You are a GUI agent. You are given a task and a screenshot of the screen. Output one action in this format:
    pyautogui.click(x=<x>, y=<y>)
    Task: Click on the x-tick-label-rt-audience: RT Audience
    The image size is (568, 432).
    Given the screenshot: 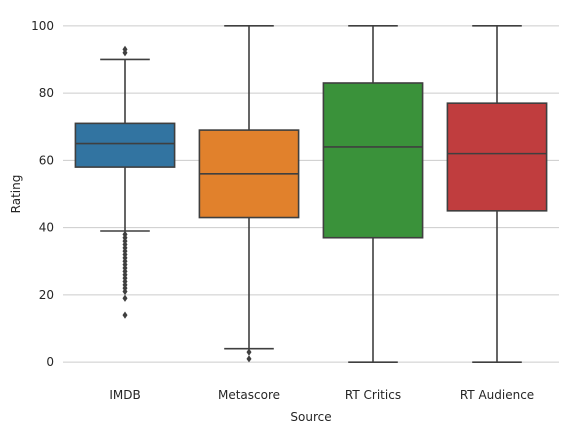 What is the action you would take?
    pyautogui.click(x=497, y=395)
    